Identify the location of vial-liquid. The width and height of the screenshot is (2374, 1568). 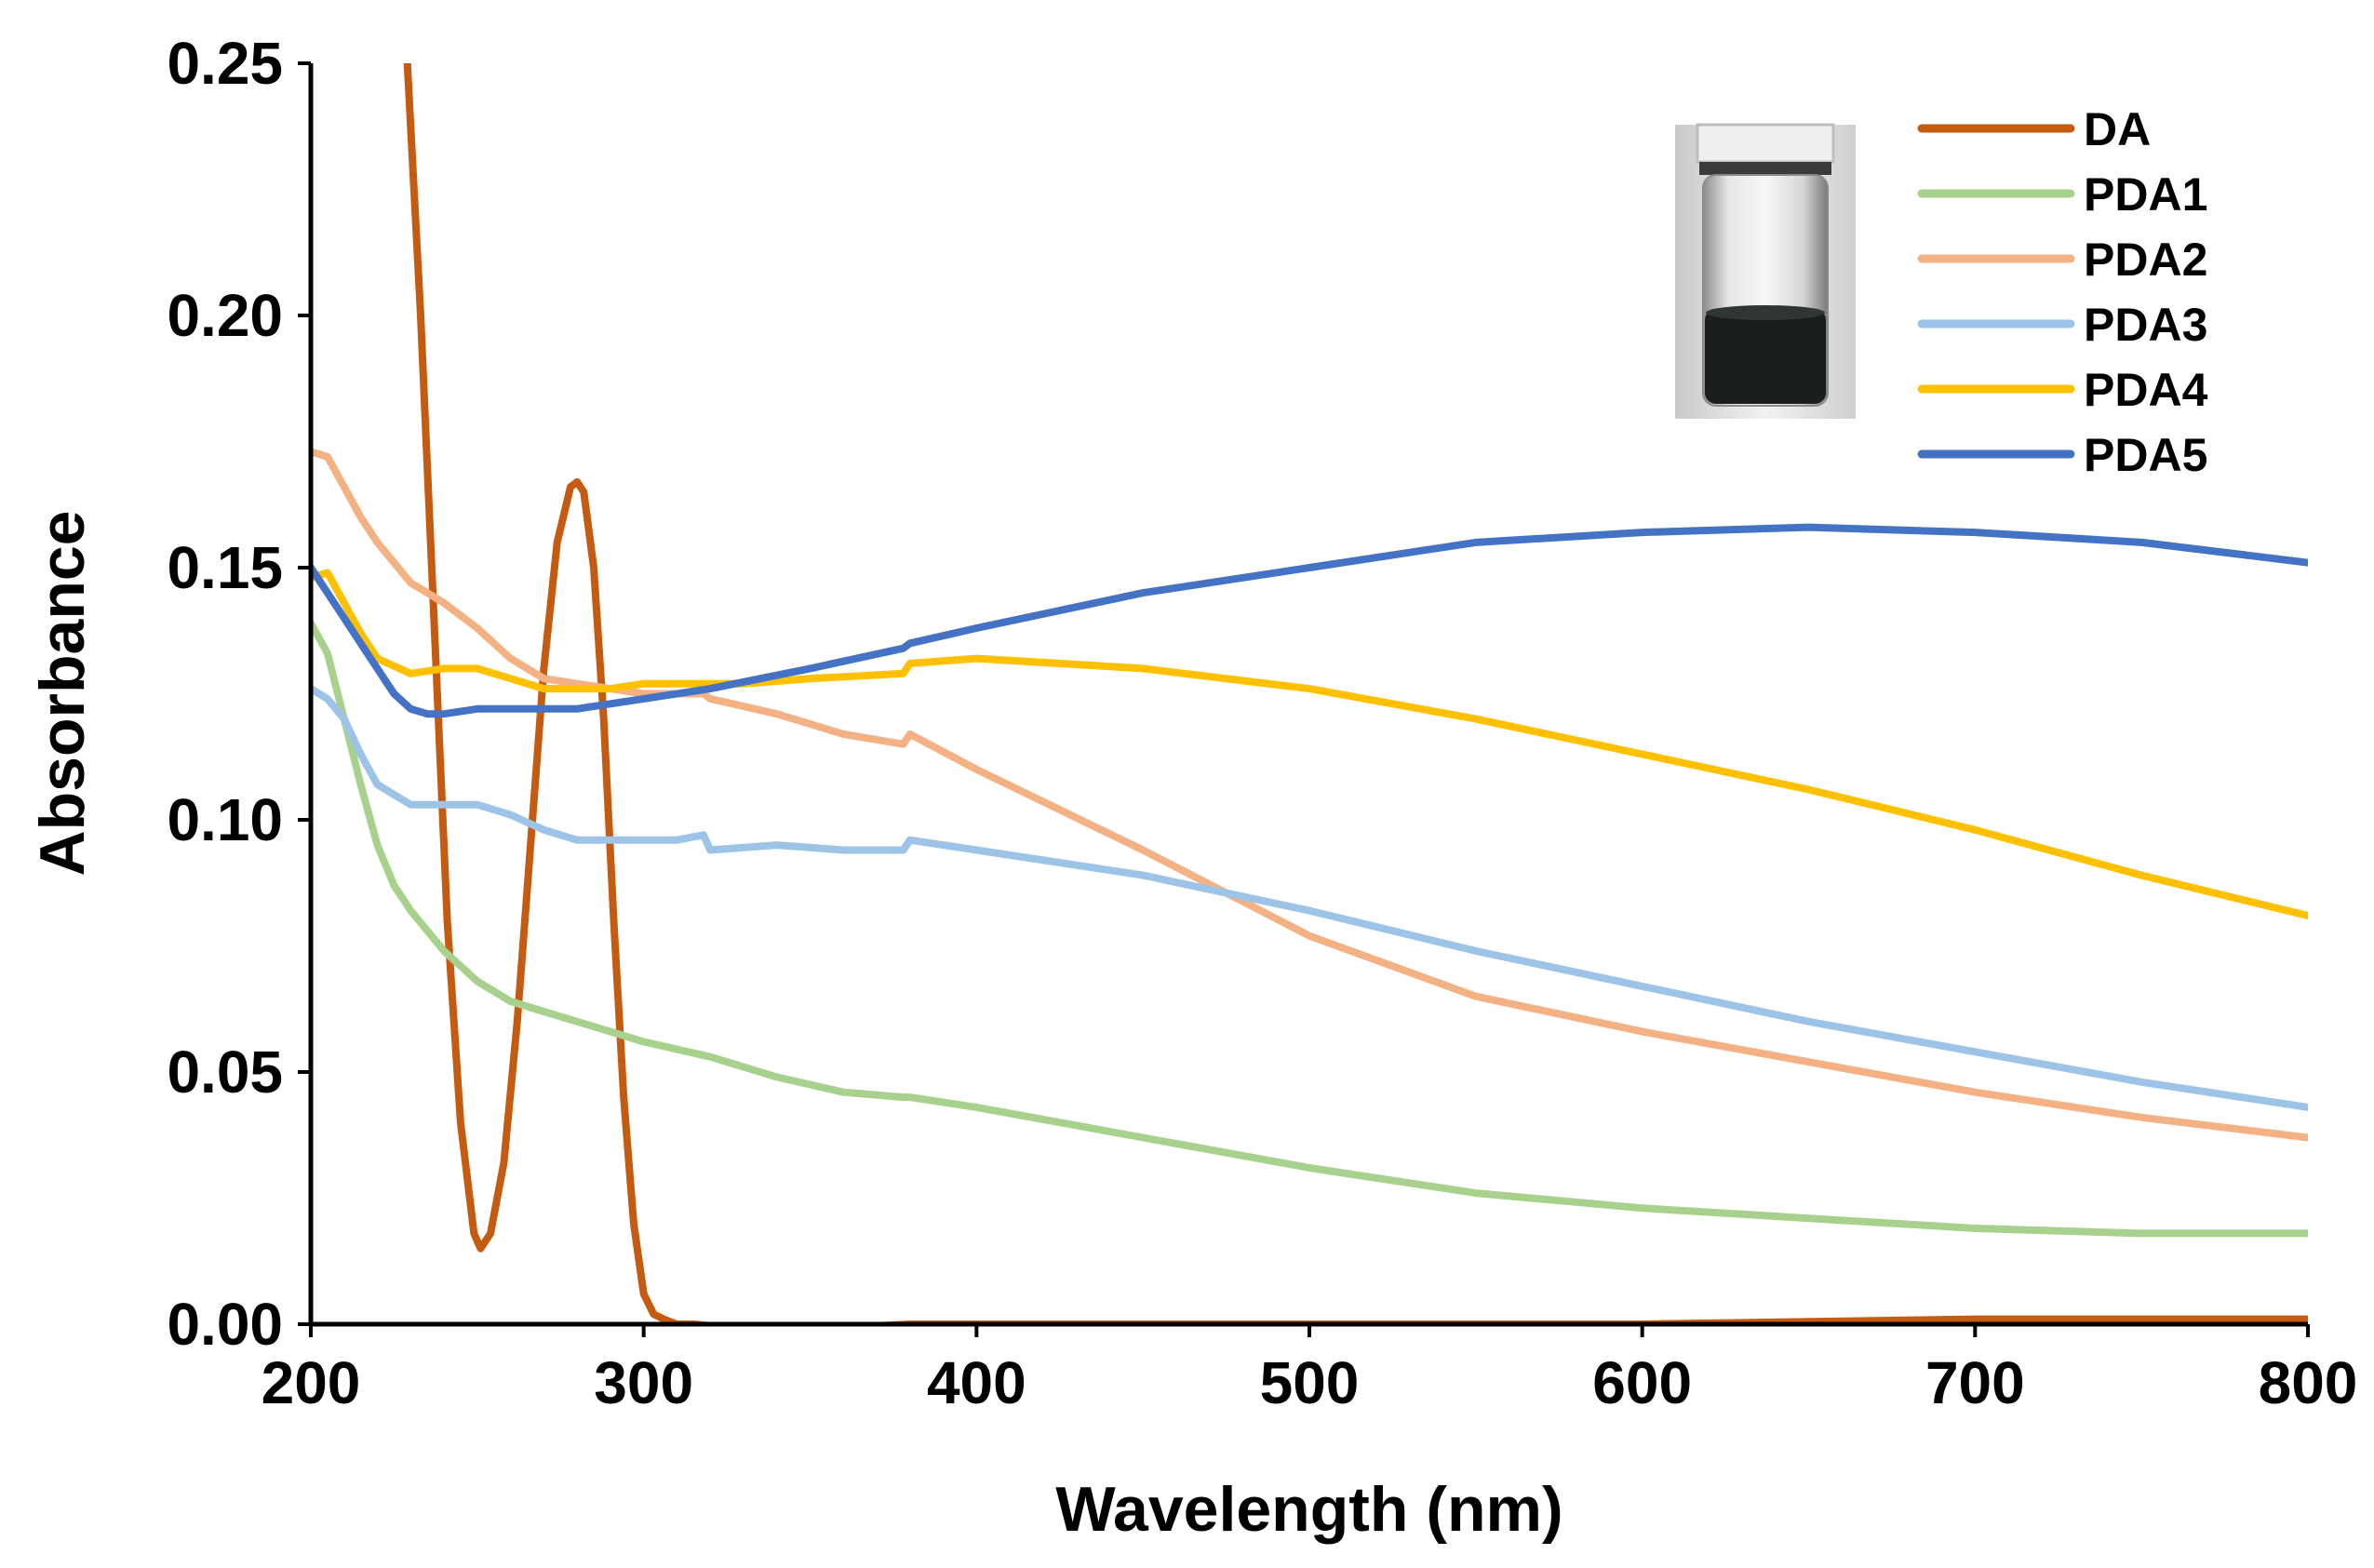
(1765, 356).